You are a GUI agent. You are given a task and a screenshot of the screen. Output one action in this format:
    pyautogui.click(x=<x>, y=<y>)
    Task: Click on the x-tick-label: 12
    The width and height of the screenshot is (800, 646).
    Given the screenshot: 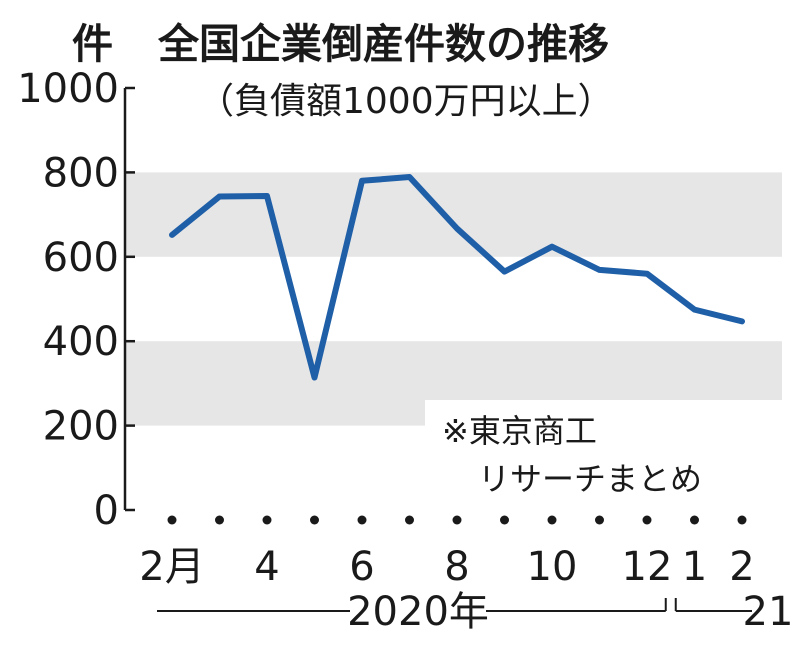 What is the action you would take?
    pyautogui.click(x=647, y=567)
    